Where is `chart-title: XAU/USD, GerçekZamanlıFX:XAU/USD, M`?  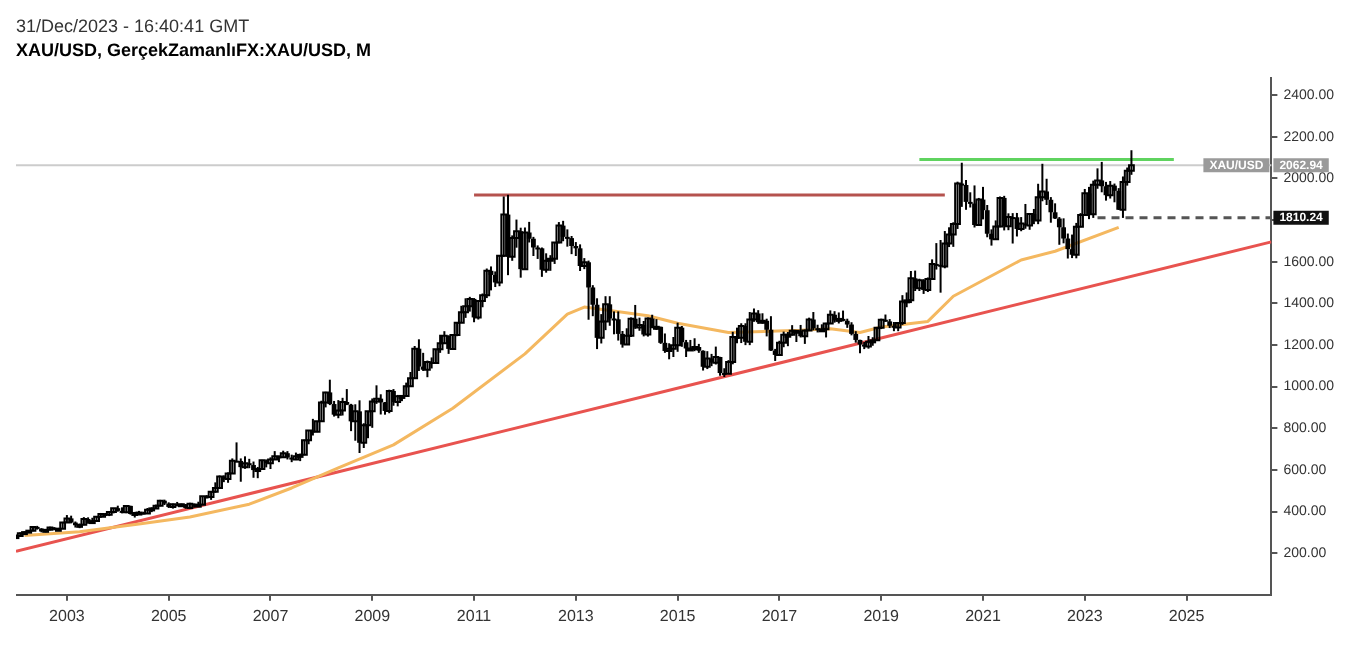
chart-title: XAU/USD, GerçekZamanlıFX:XAU/USD, M is located at coordinates (195, 52).